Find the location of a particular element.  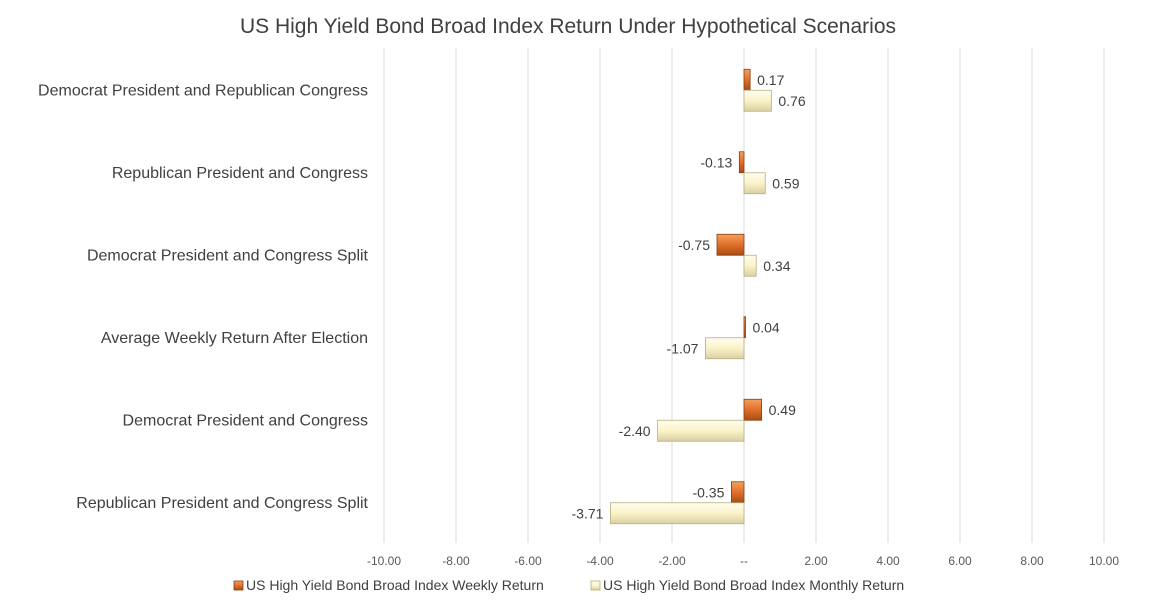

category-label: Republican President and Congress Split is located at coordinates (222, 503).